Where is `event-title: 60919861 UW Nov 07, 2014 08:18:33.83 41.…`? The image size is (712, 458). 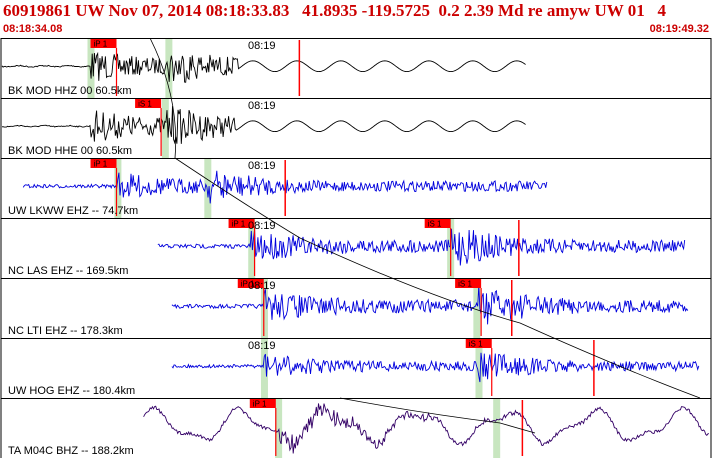 event-title: 60919861 UW Nov 07, 2014 08:18:33.83 41.… is located at coordinates (334, 10).